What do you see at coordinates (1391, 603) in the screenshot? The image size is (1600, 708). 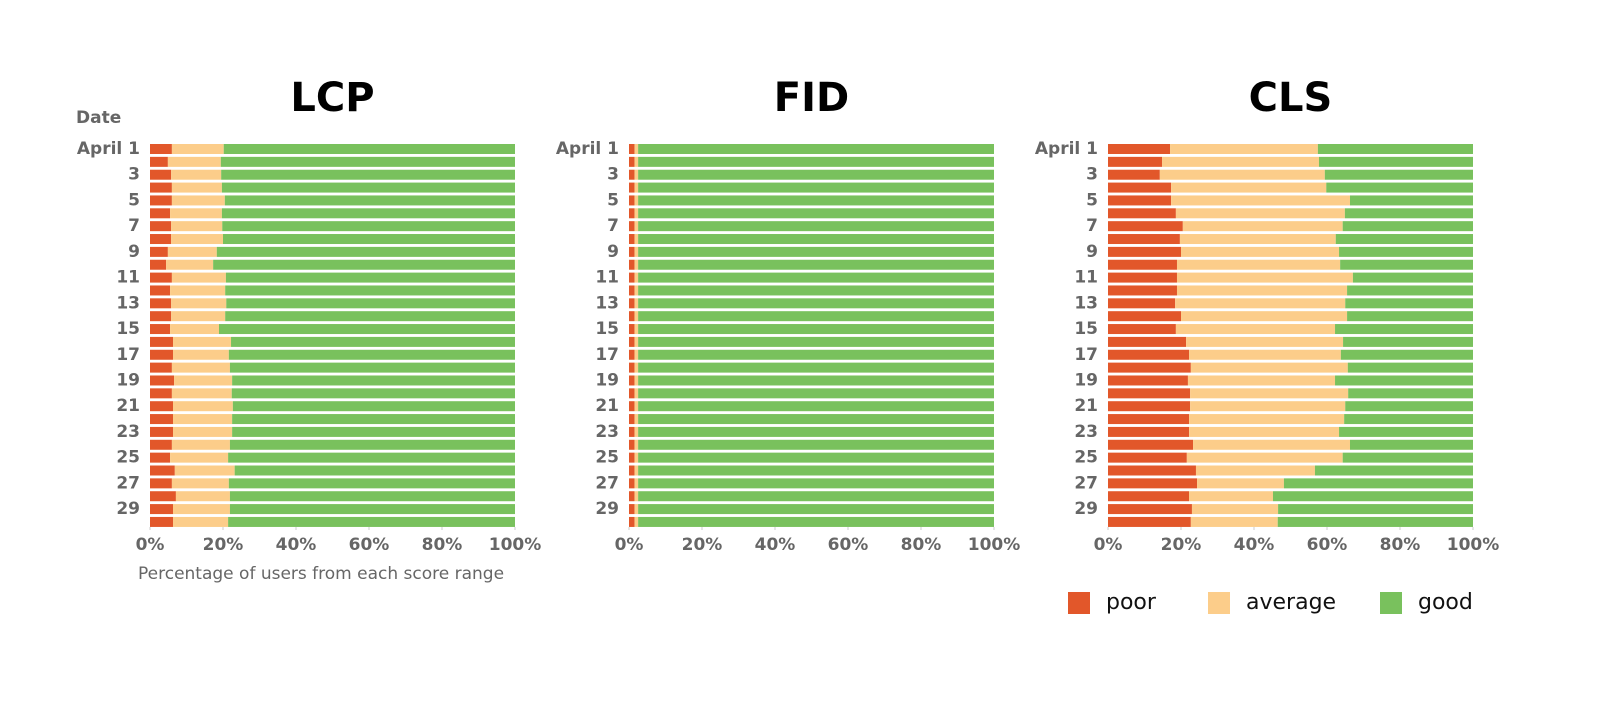 I see `legend-swatch` at bounding box center [1391, 603].